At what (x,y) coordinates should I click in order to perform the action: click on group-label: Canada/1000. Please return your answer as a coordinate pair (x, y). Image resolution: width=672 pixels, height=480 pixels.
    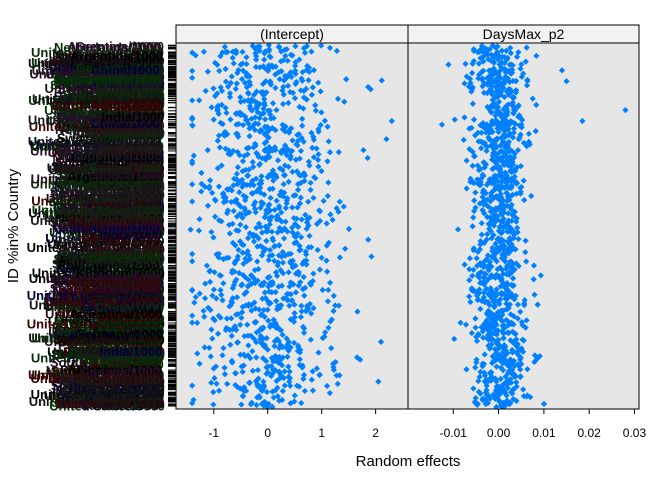
    Looking at the image, I should click on (122, 363).